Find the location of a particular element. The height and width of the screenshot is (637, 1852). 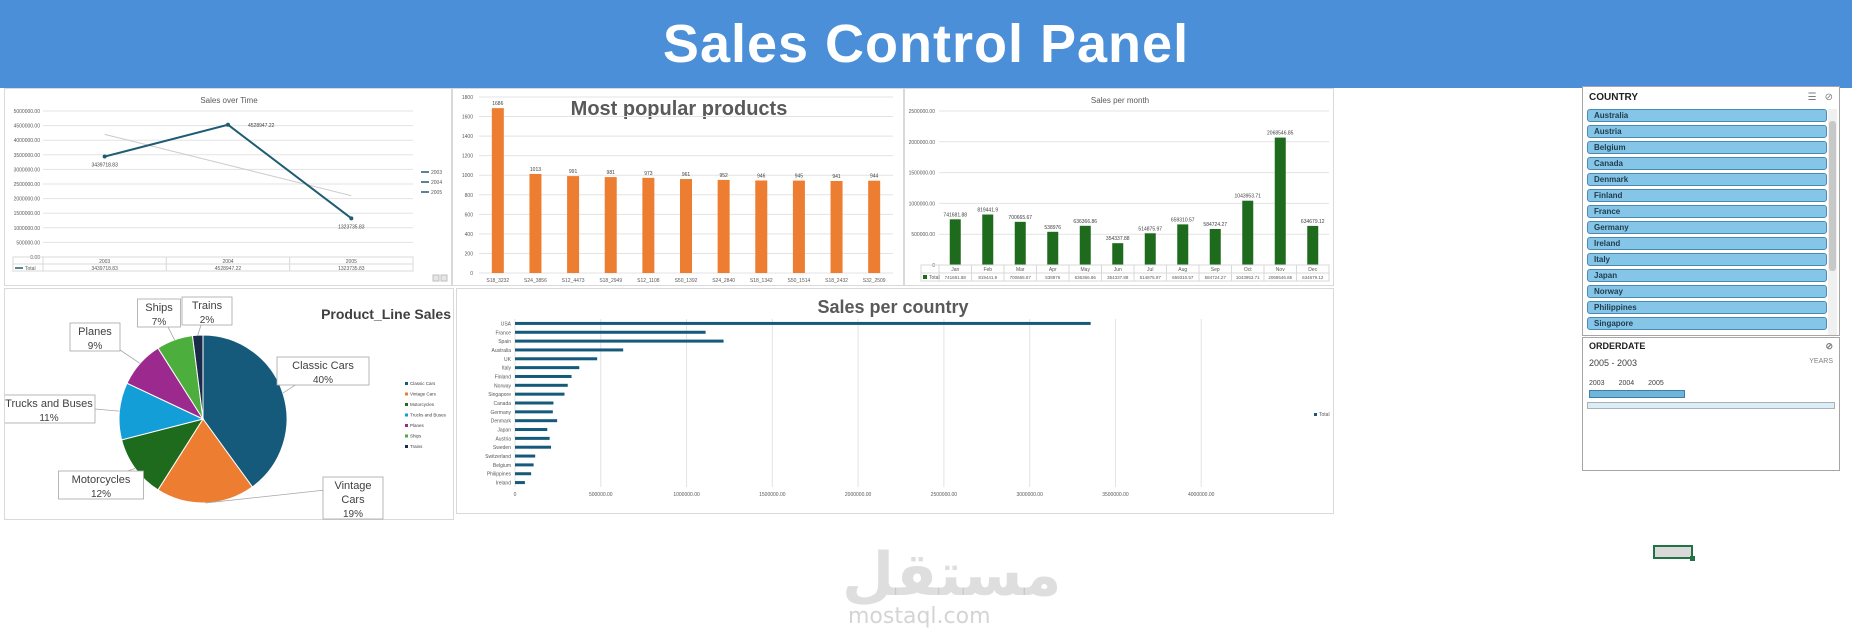

legend-label: Classic Cars is located at coordinates (423, 383).